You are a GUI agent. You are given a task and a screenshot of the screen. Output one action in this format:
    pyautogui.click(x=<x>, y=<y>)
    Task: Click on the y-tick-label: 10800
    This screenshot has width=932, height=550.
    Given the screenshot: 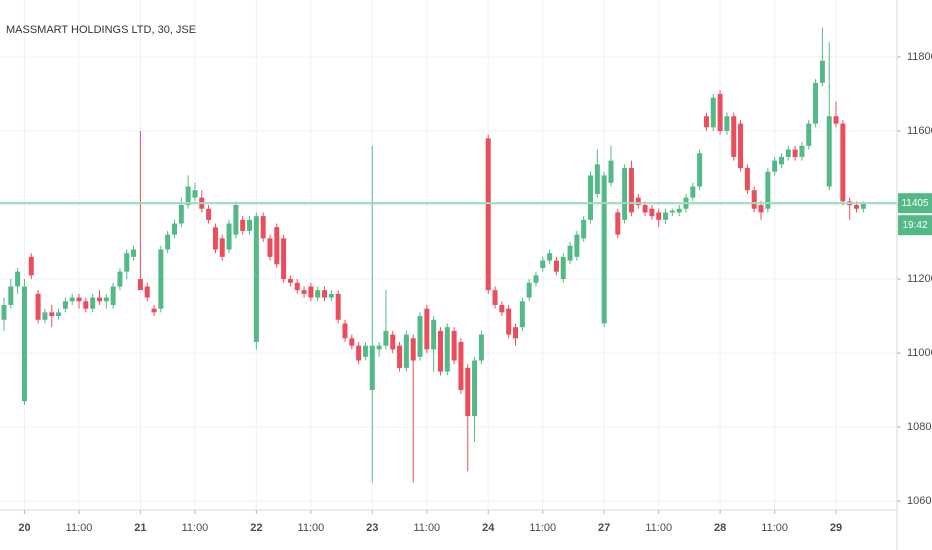 What is the action you would take?
    pyautogui.click(x=919, y=427)
    